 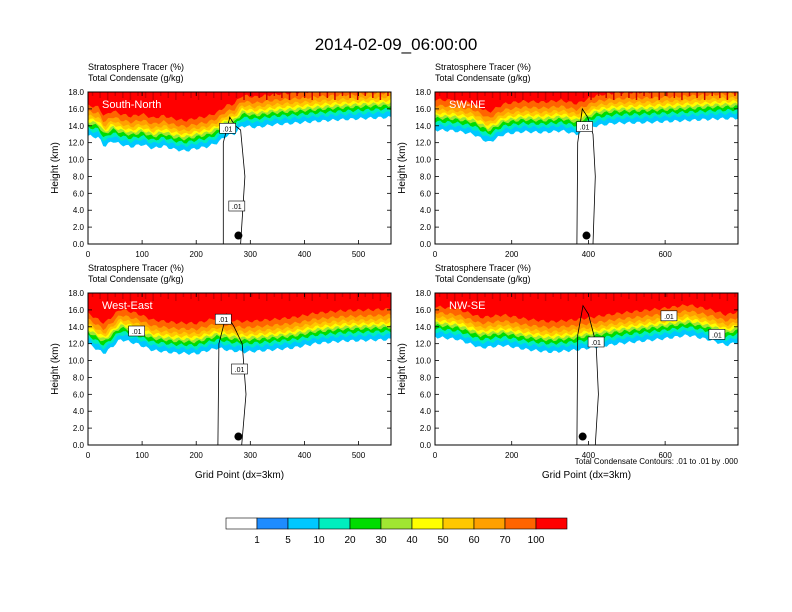 I want to click on colorbar-label: 30, so click(x=381, y=540).